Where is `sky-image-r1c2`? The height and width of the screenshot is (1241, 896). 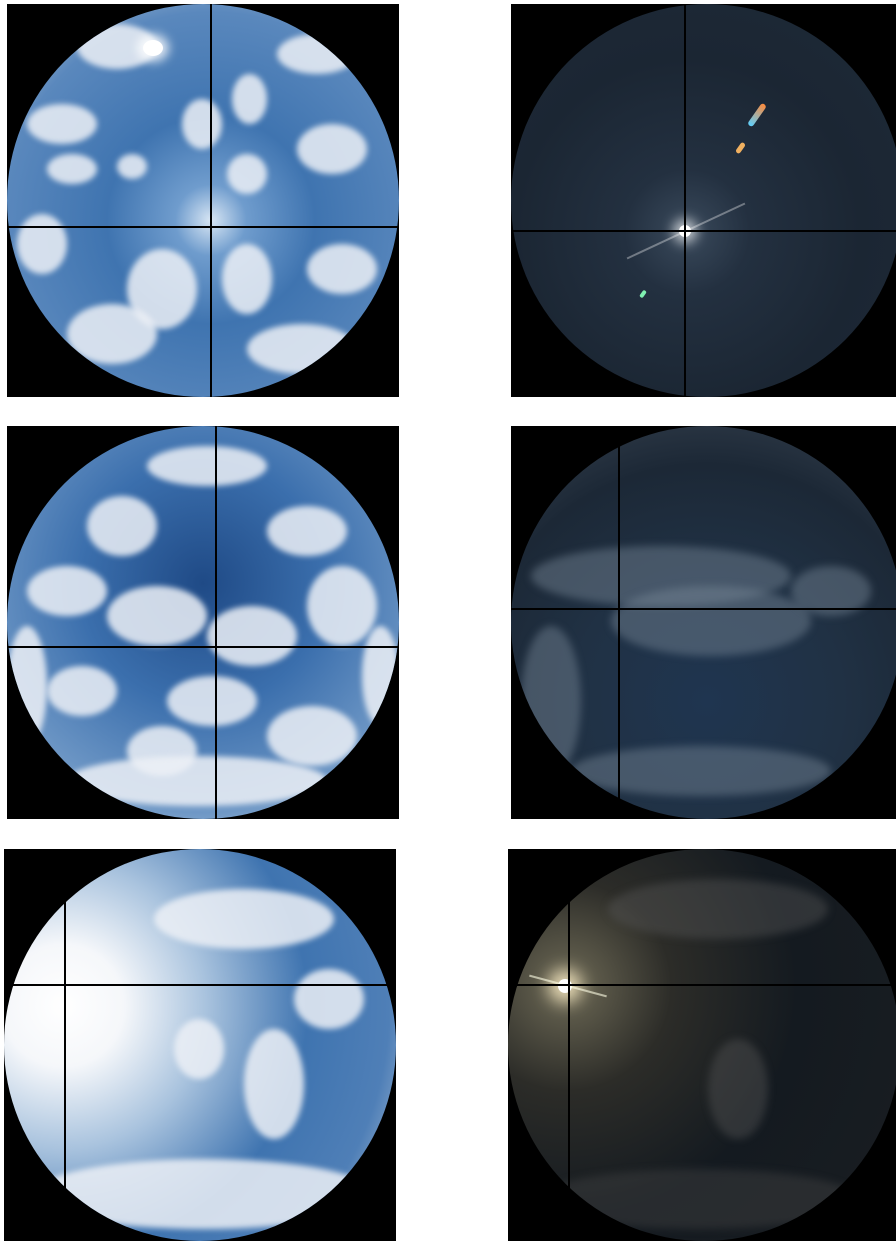 sky-image-r1c2 is located at coordinates (703, 200).